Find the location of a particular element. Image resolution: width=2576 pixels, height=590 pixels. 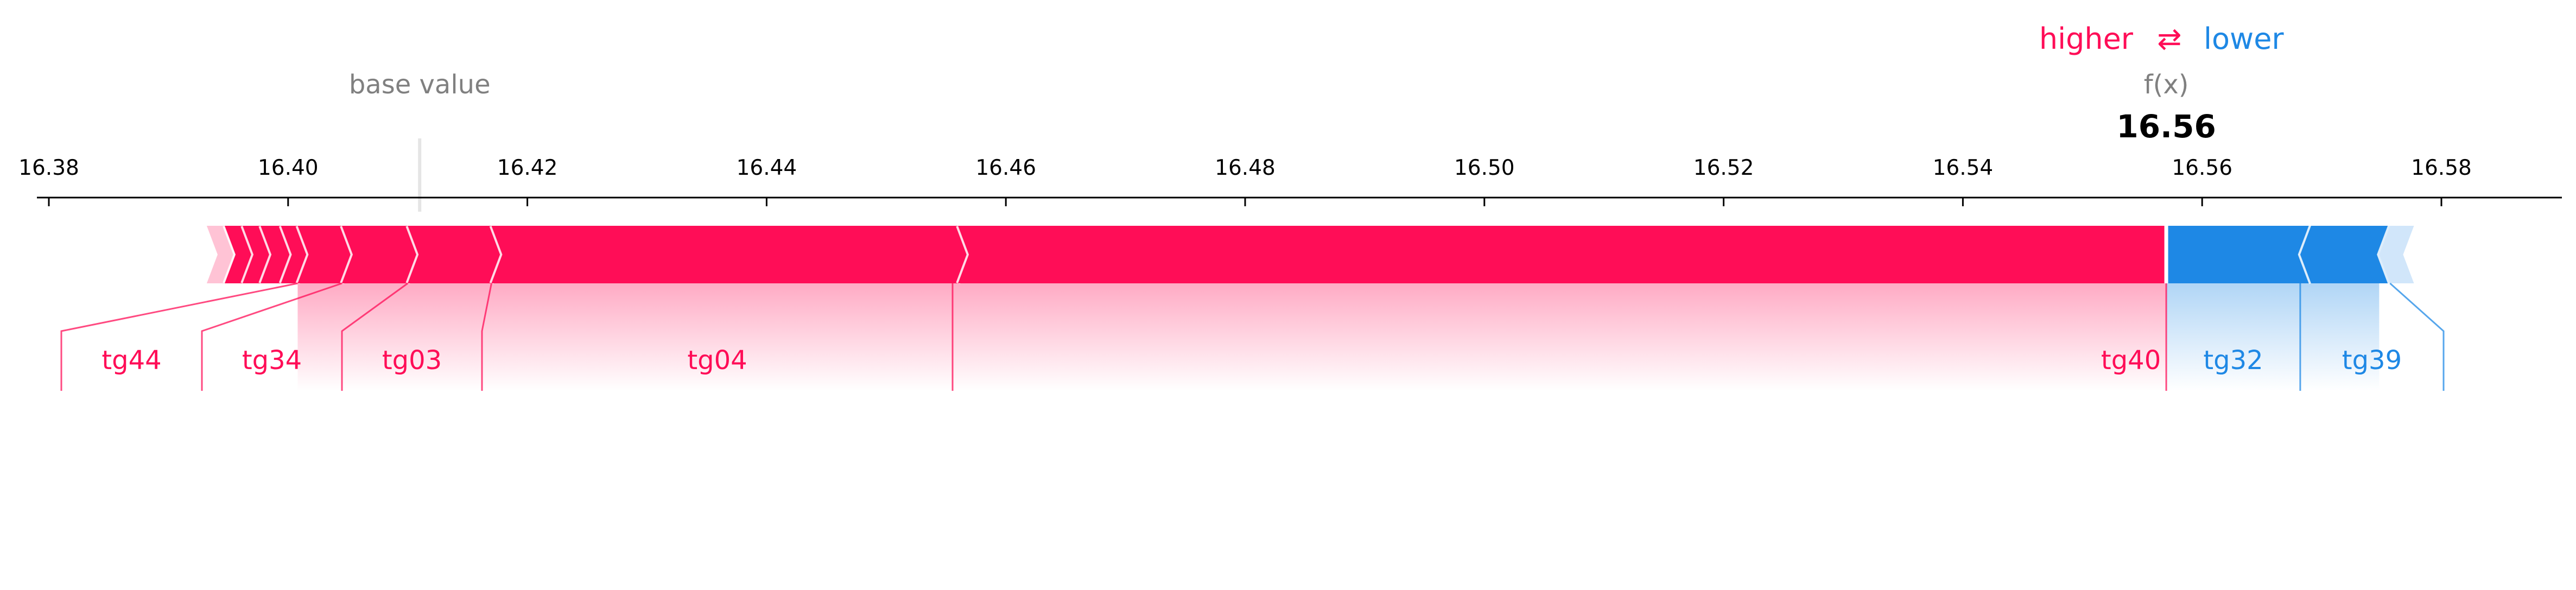

tick-label: 16.46 is located at coordinates (1005, 168).